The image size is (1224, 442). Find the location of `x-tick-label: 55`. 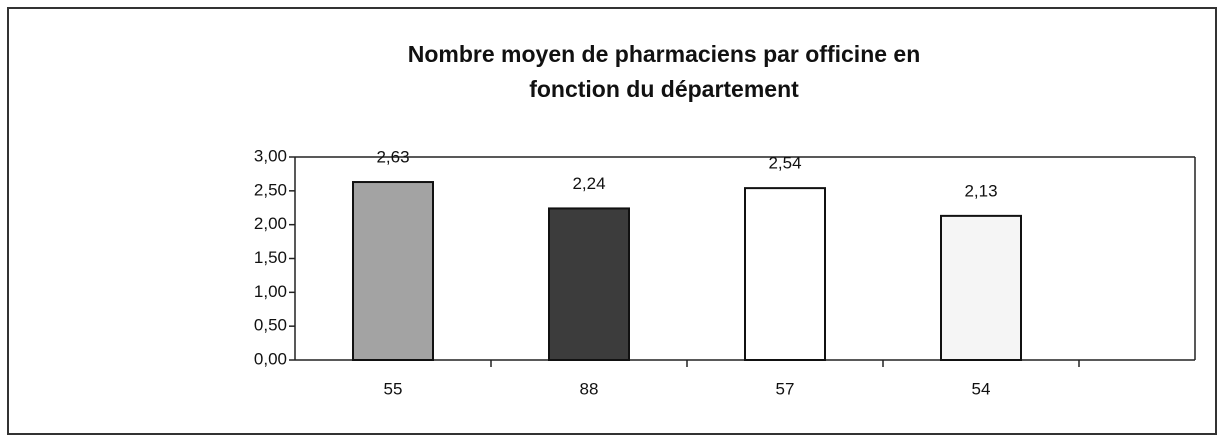

x-tick-label: 55 is located at coordinates (393, 388).